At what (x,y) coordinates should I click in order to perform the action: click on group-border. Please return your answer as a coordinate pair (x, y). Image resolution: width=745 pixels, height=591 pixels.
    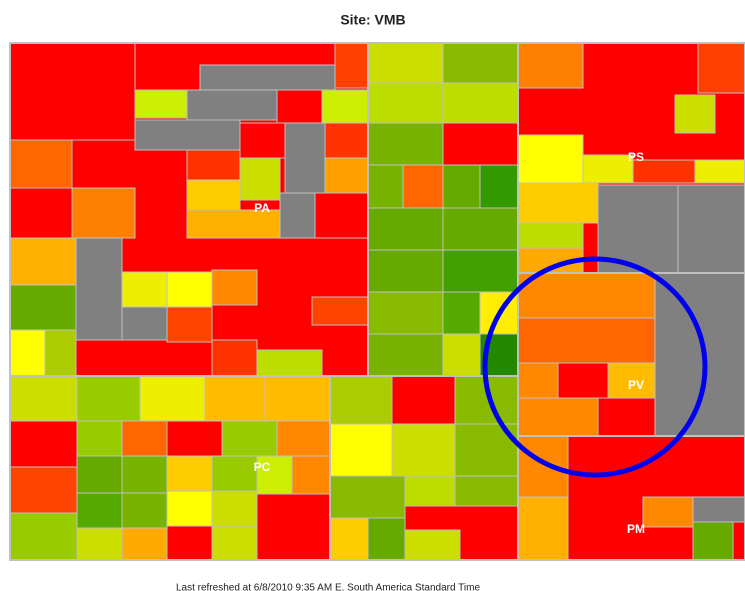
    Looking at the image, I should click on (424, 468).